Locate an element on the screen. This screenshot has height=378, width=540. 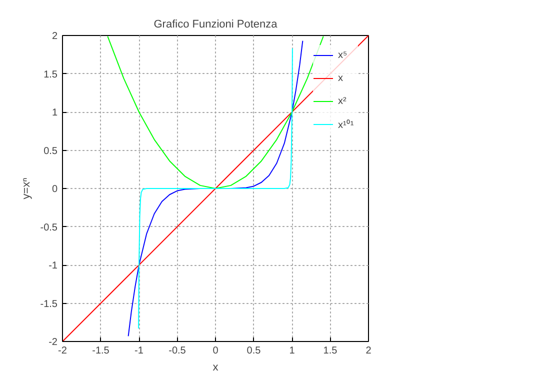
legend-label: x² is located at coordinates (343, 101).